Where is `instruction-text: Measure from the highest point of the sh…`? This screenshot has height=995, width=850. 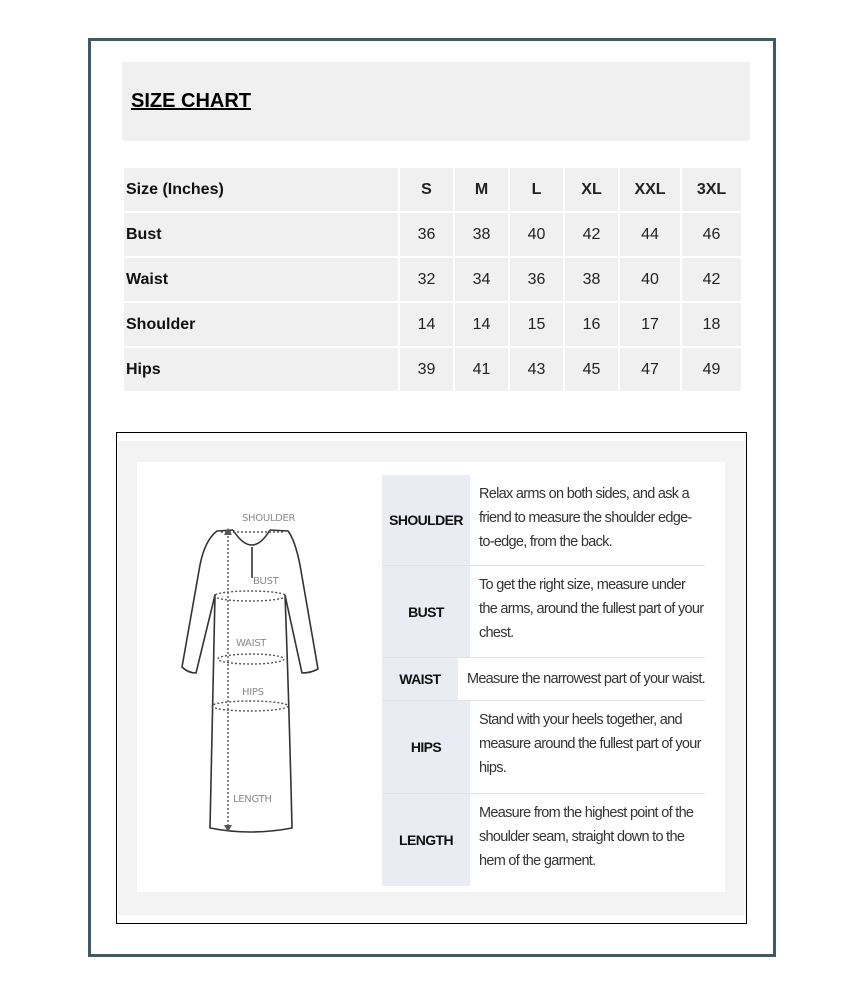 instruction-text: Measure from the highest point of the sh… is located at coordinates (586, 837).